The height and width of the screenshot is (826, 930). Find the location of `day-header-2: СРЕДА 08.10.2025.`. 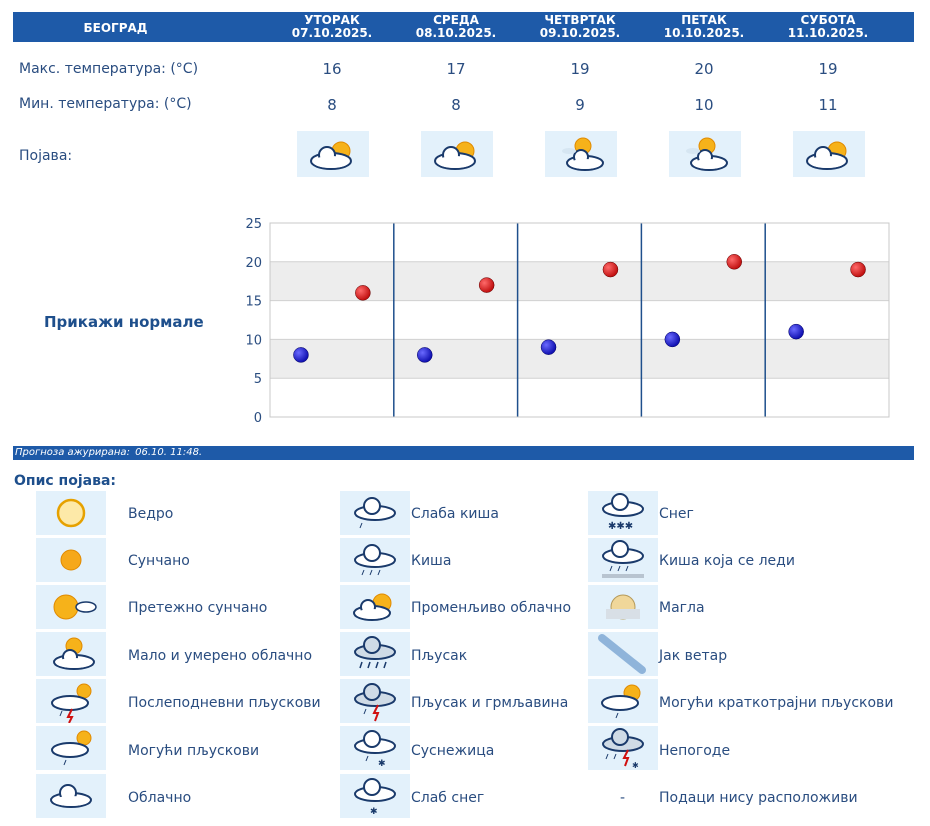

day-header-2: СРЕДА 08.10.2025. is located at coordinates (456, 26).